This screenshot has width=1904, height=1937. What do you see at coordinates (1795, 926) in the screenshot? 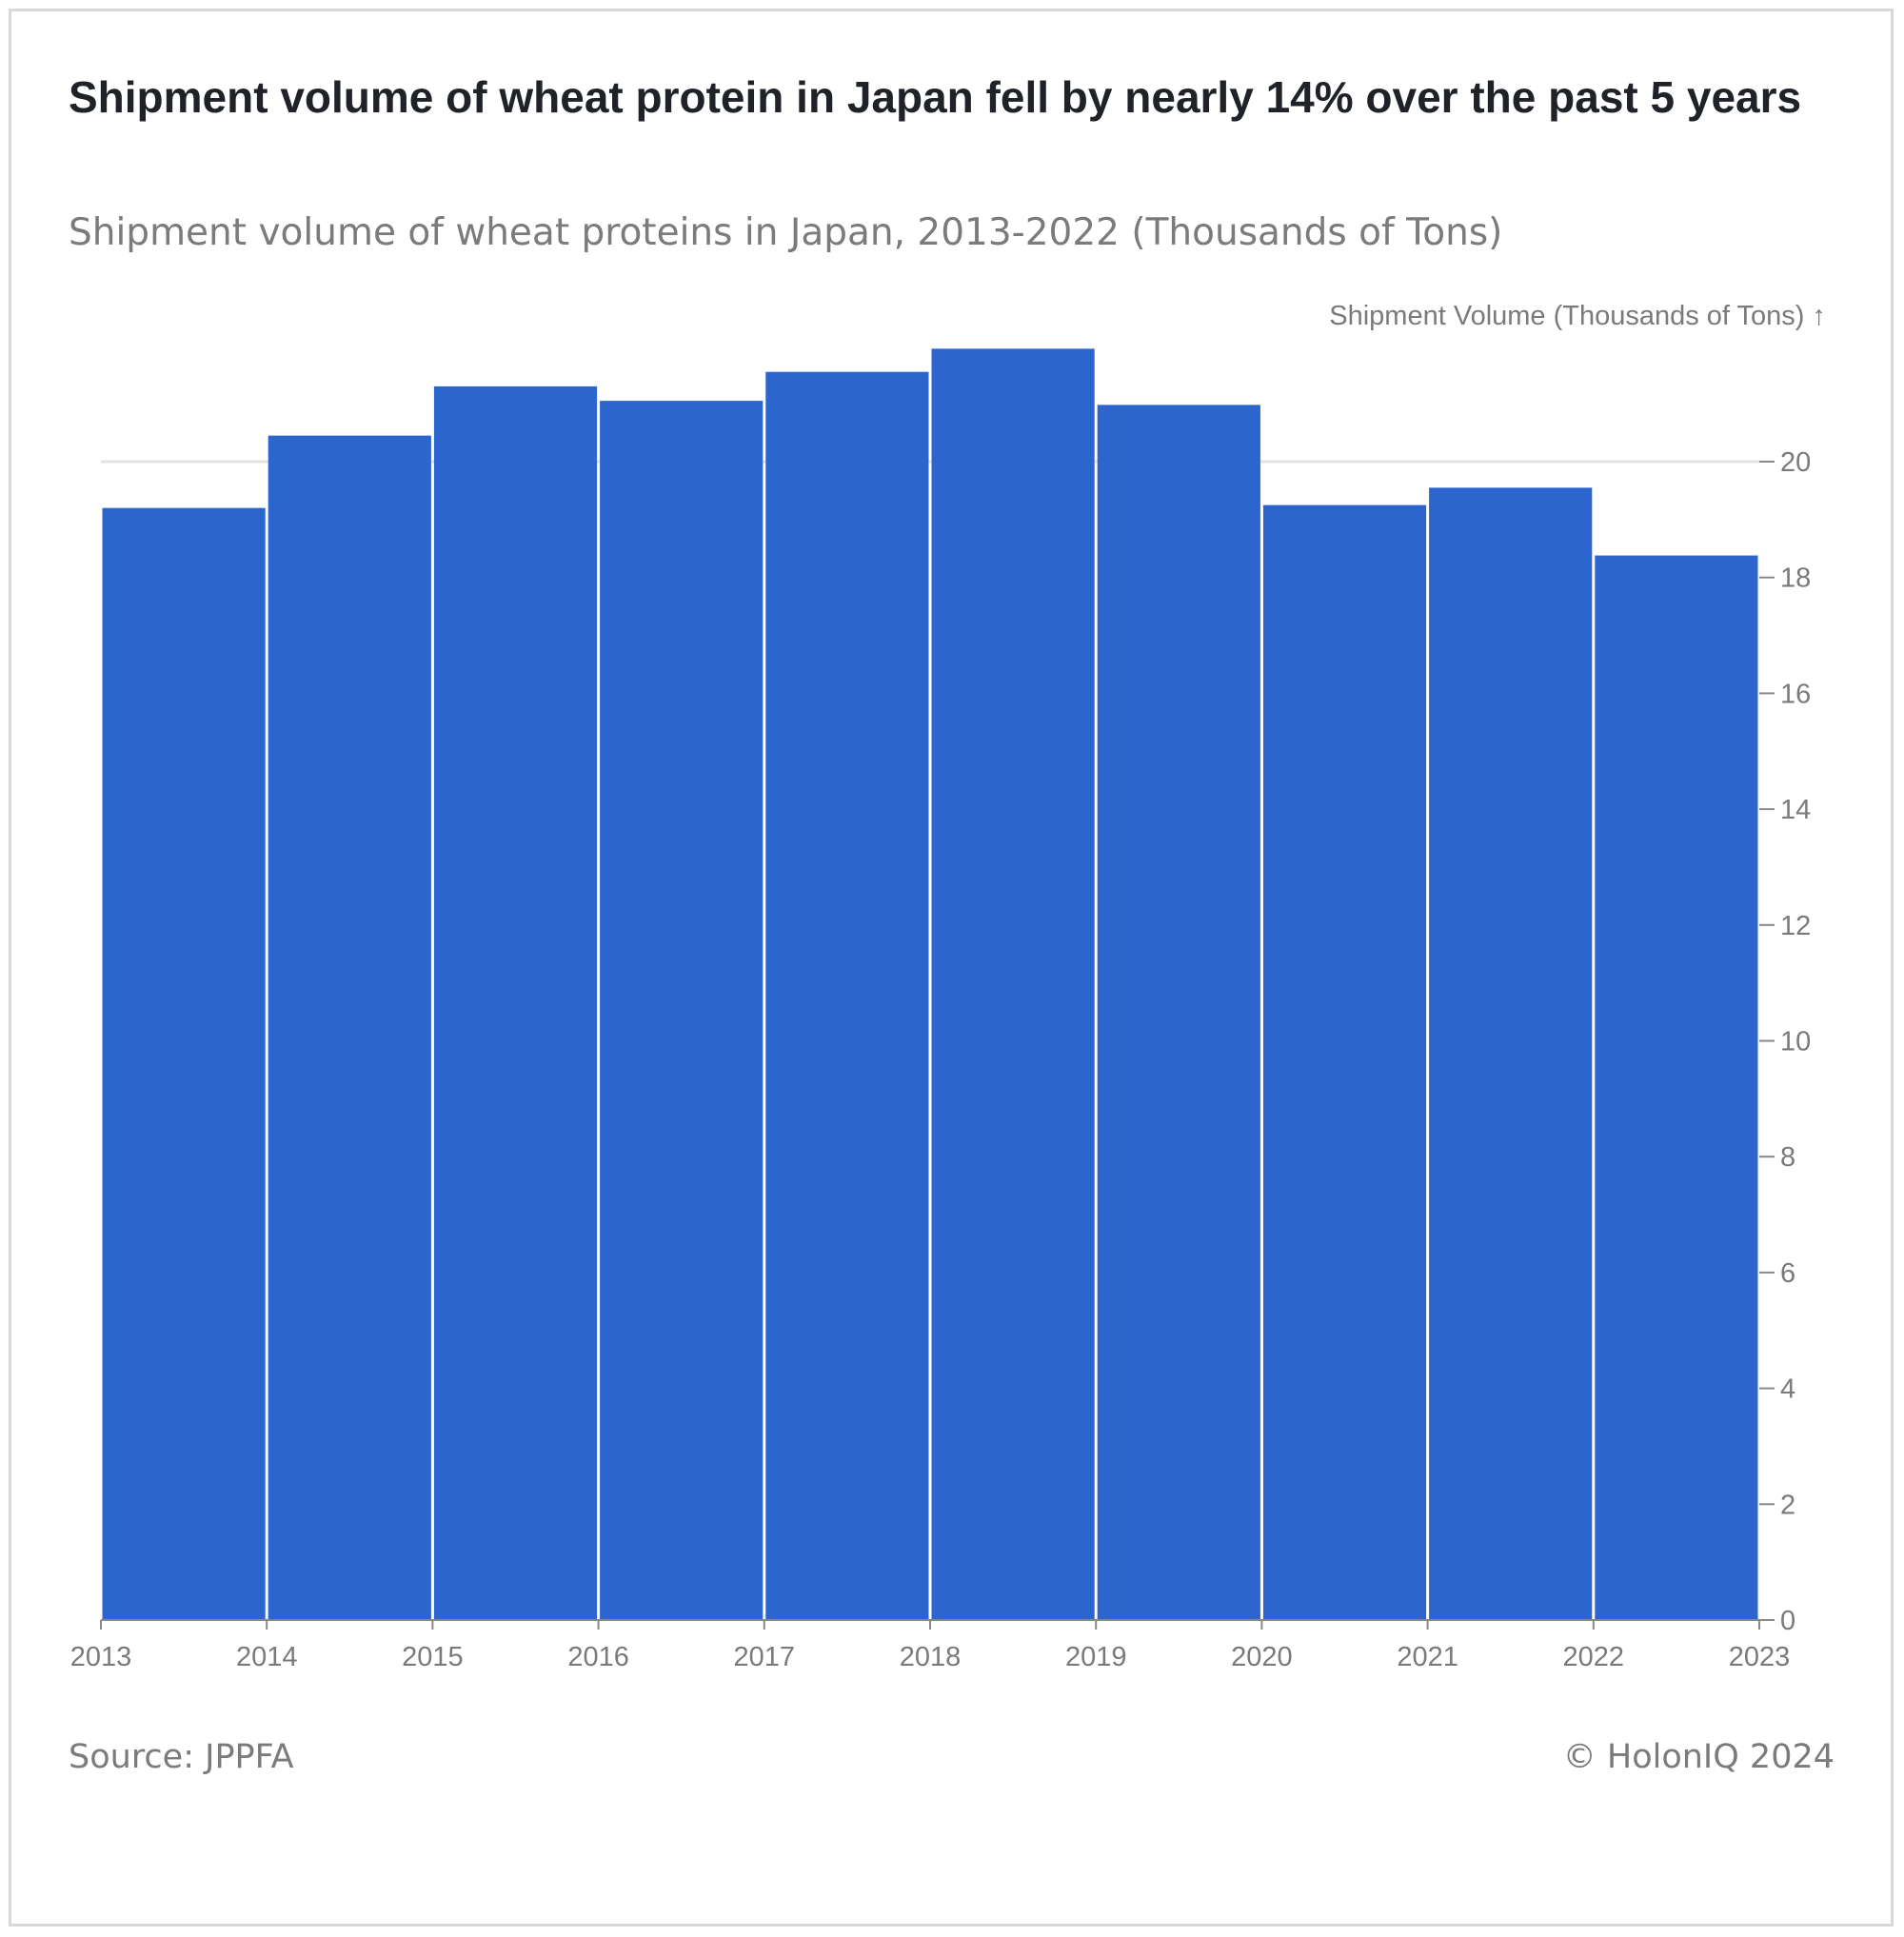
I see `y-tick-label-12: 12` at bounding box center [1795, 926].